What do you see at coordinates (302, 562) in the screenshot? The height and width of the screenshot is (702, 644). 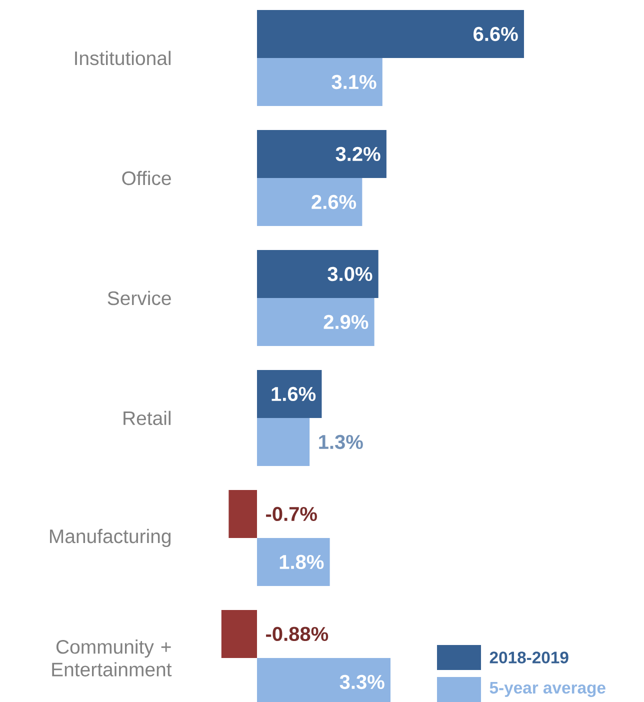 I see `data-label: 1.8%` at bounding box center [302, 562].